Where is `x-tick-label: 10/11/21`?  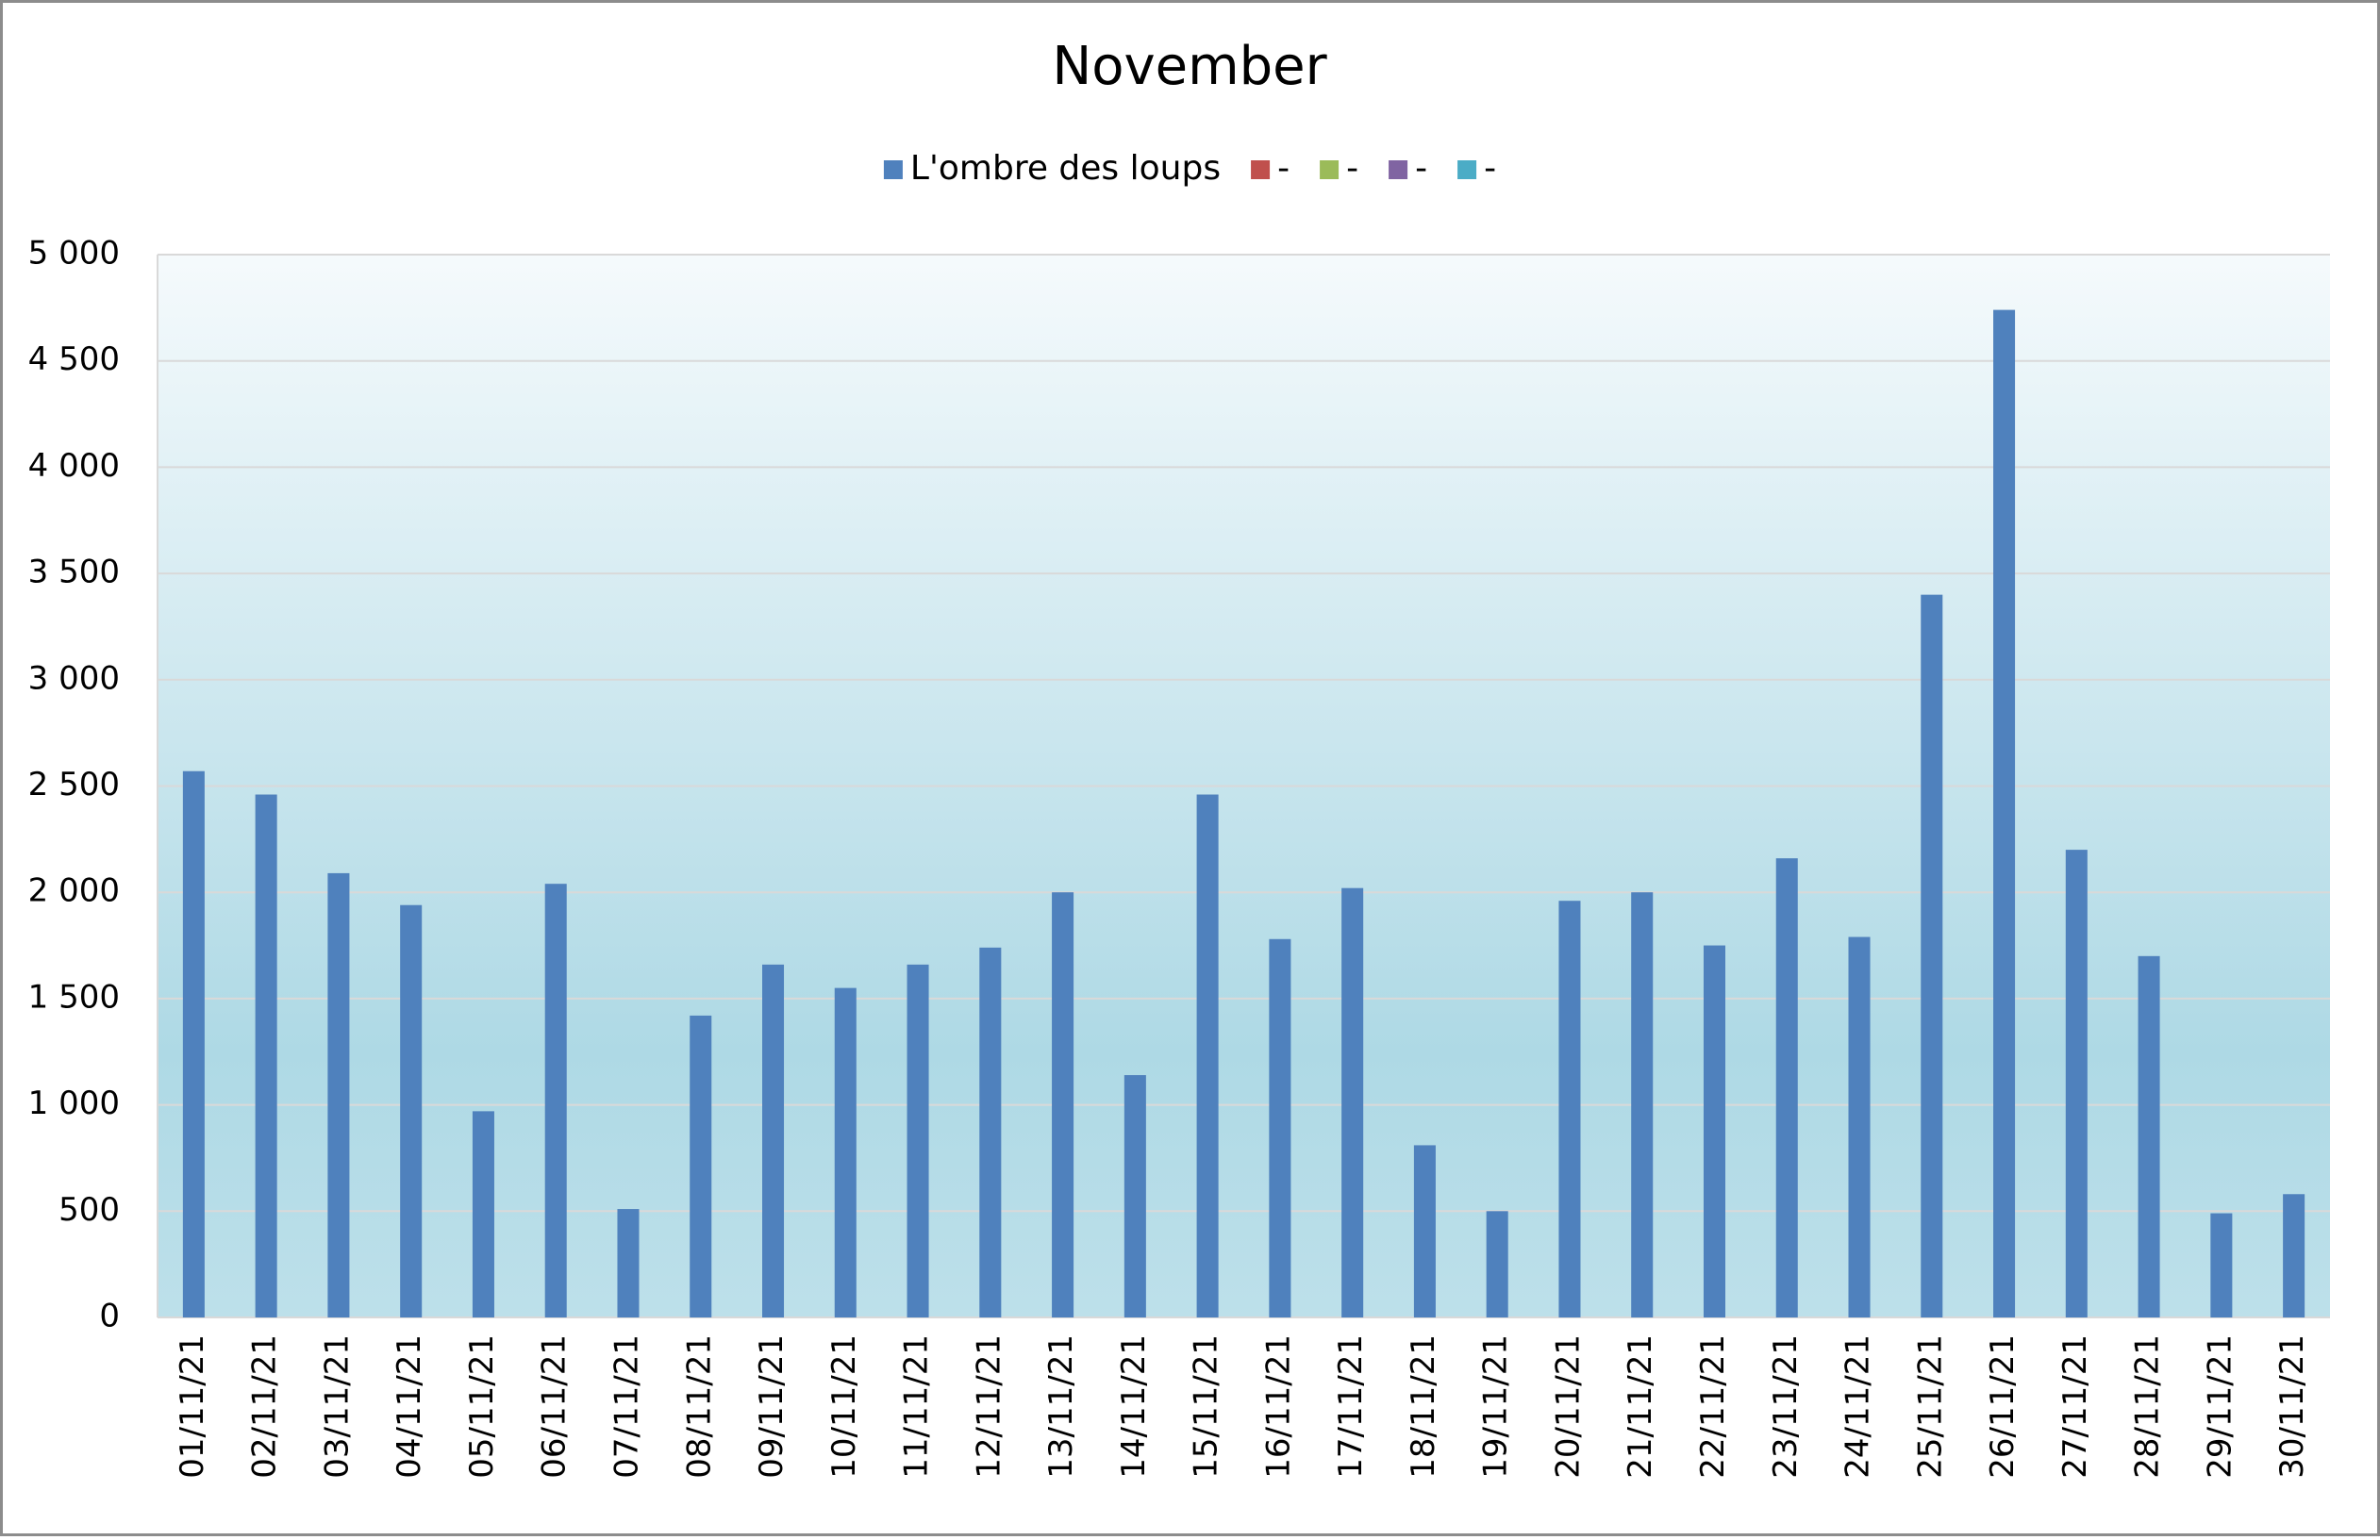
x-tick-label: 10/11/21 is located at coordinates (844, 1406).